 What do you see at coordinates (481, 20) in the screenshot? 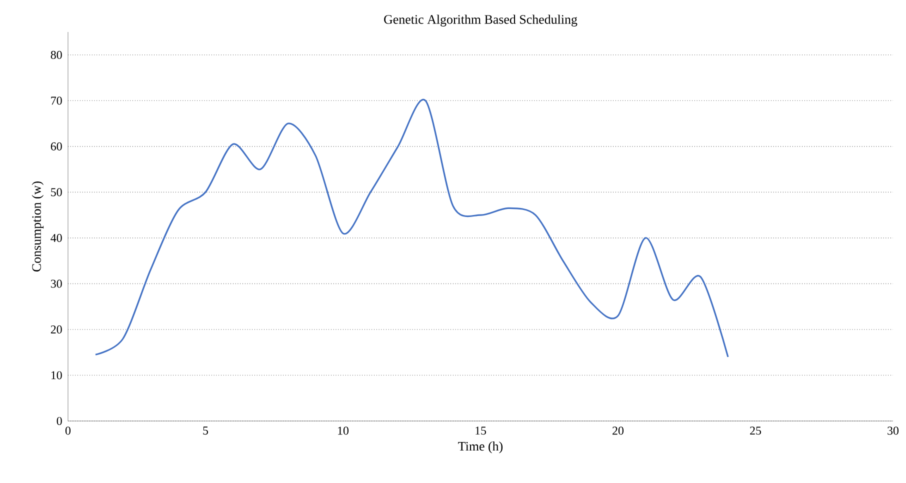
I see `chart-title: Genetic Algorithm Based Scheduling` at bounding box center [481, 20].